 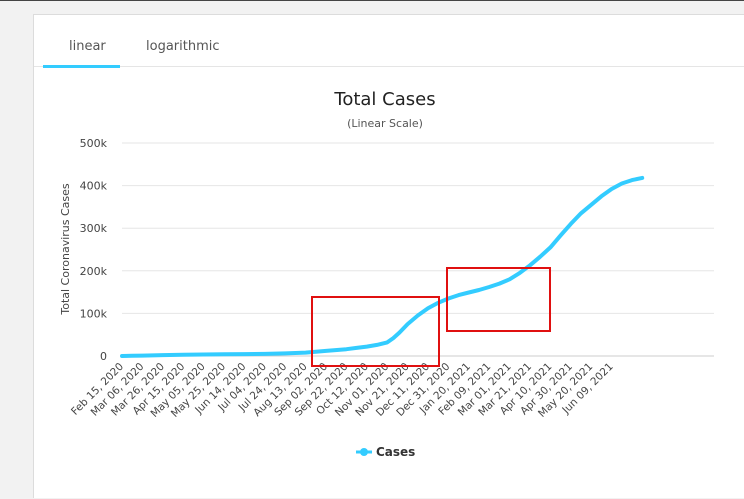 What do you see at coordinates (103, 356) in the screenshot?
I see `y-tick-label: 0` at bounding box center [103, 356].